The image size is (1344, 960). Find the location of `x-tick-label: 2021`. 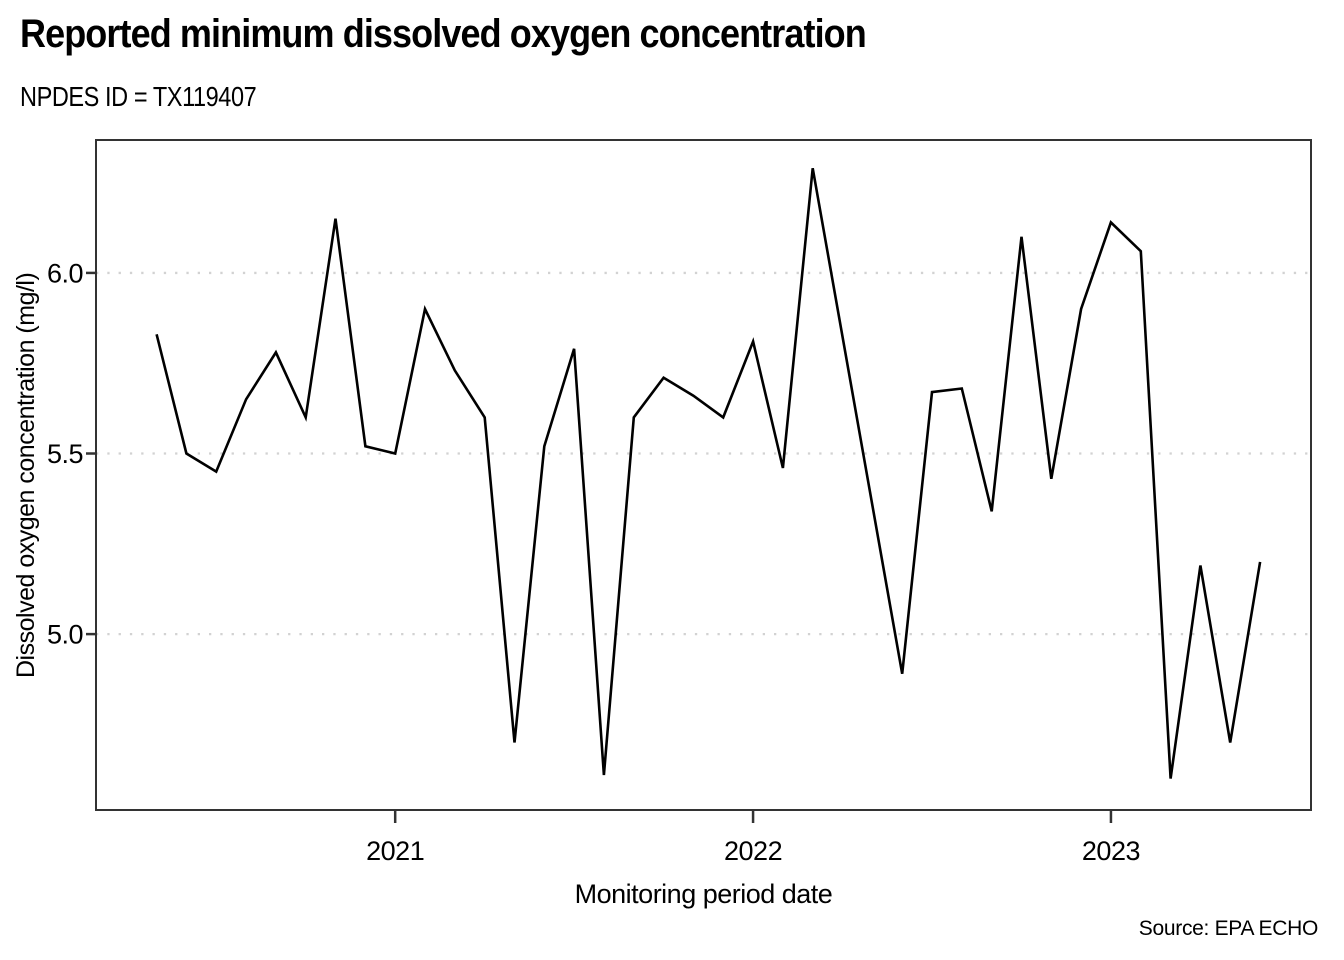

x-tick-label: 2021 is located at coordinates (395, 851).